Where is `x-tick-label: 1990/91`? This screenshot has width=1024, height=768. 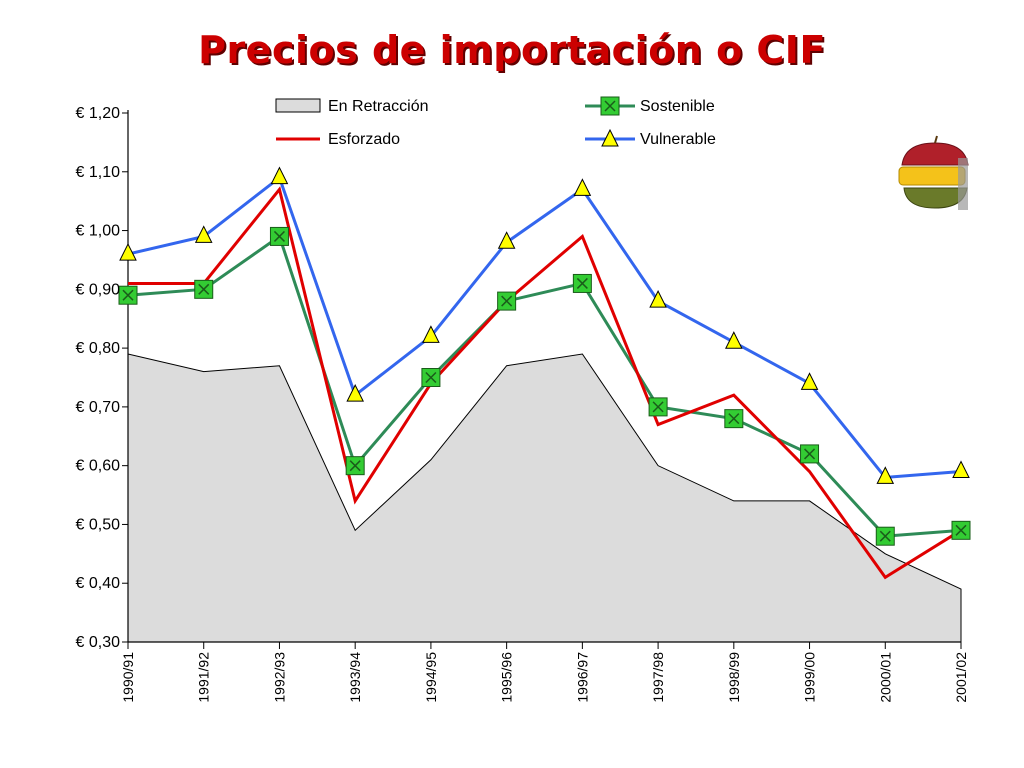
x-tick-label: 1990/91 is located at coordinates (128, 677).